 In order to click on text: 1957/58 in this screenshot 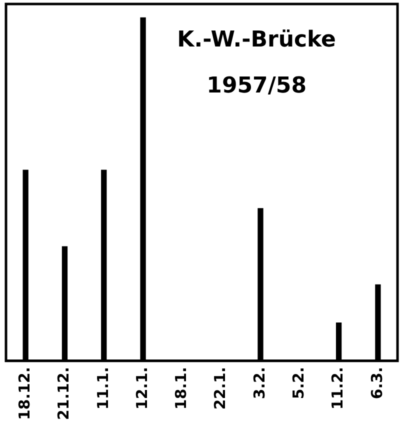, I will do `click(256, 86)`.